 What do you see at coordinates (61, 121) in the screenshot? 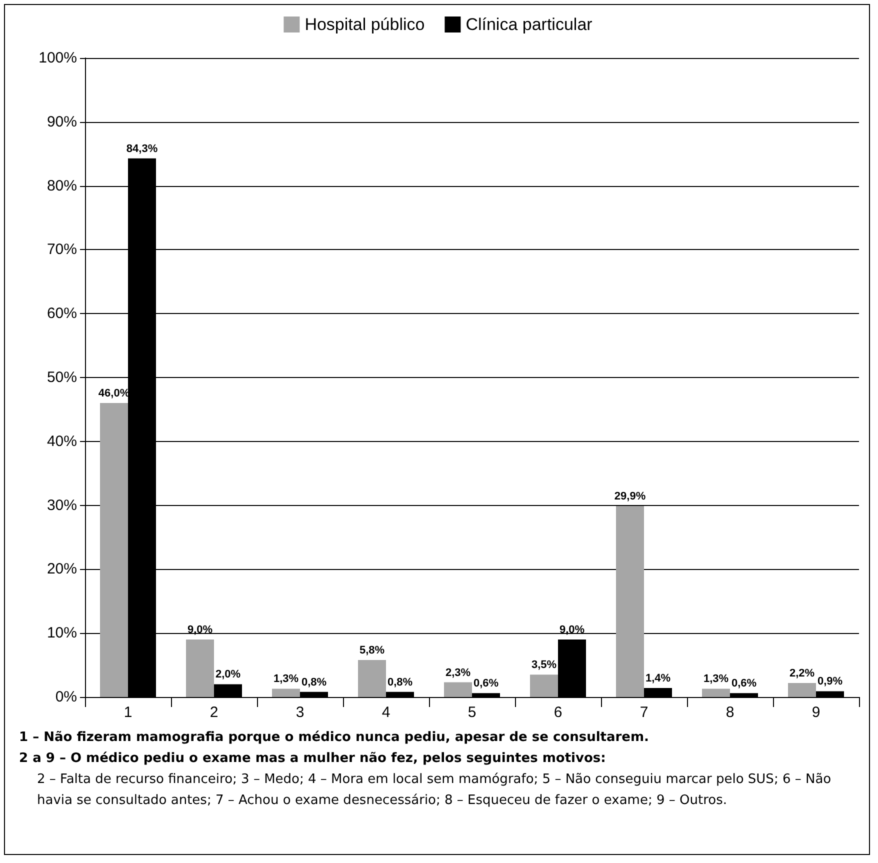
I see `y-tick-label: 90%` at bounding box center [61, 121].